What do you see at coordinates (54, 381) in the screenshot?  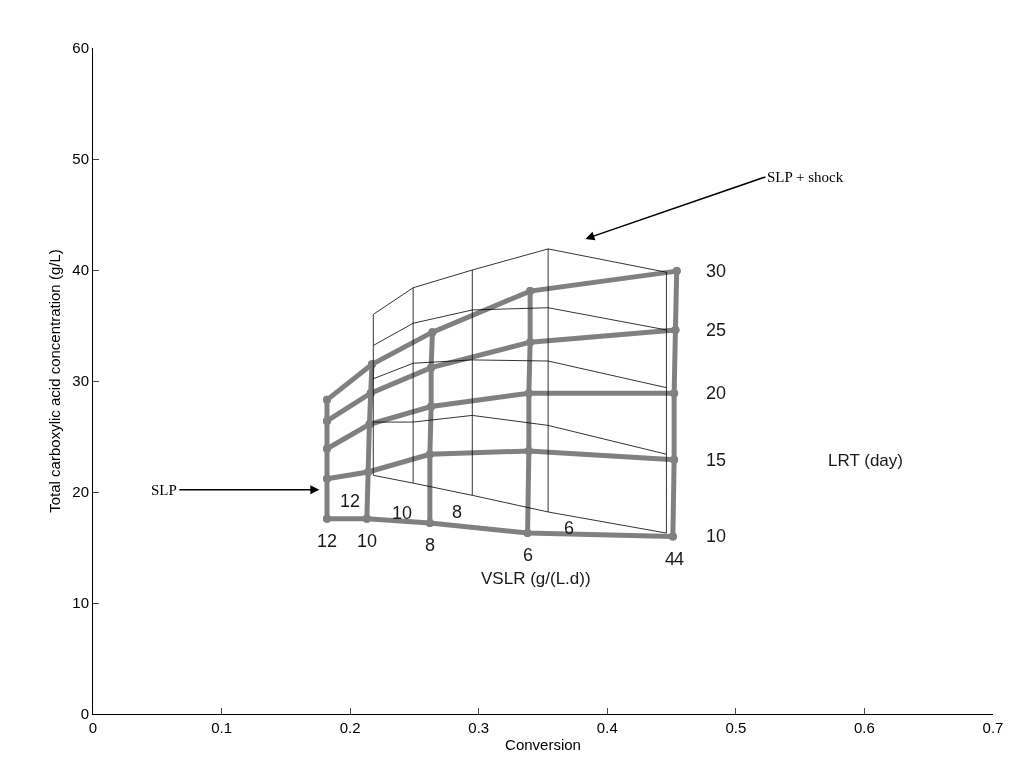 I see `y-axis-title: Total carboxylic acid concentration (g/L)` at bounding box center [54, 381].